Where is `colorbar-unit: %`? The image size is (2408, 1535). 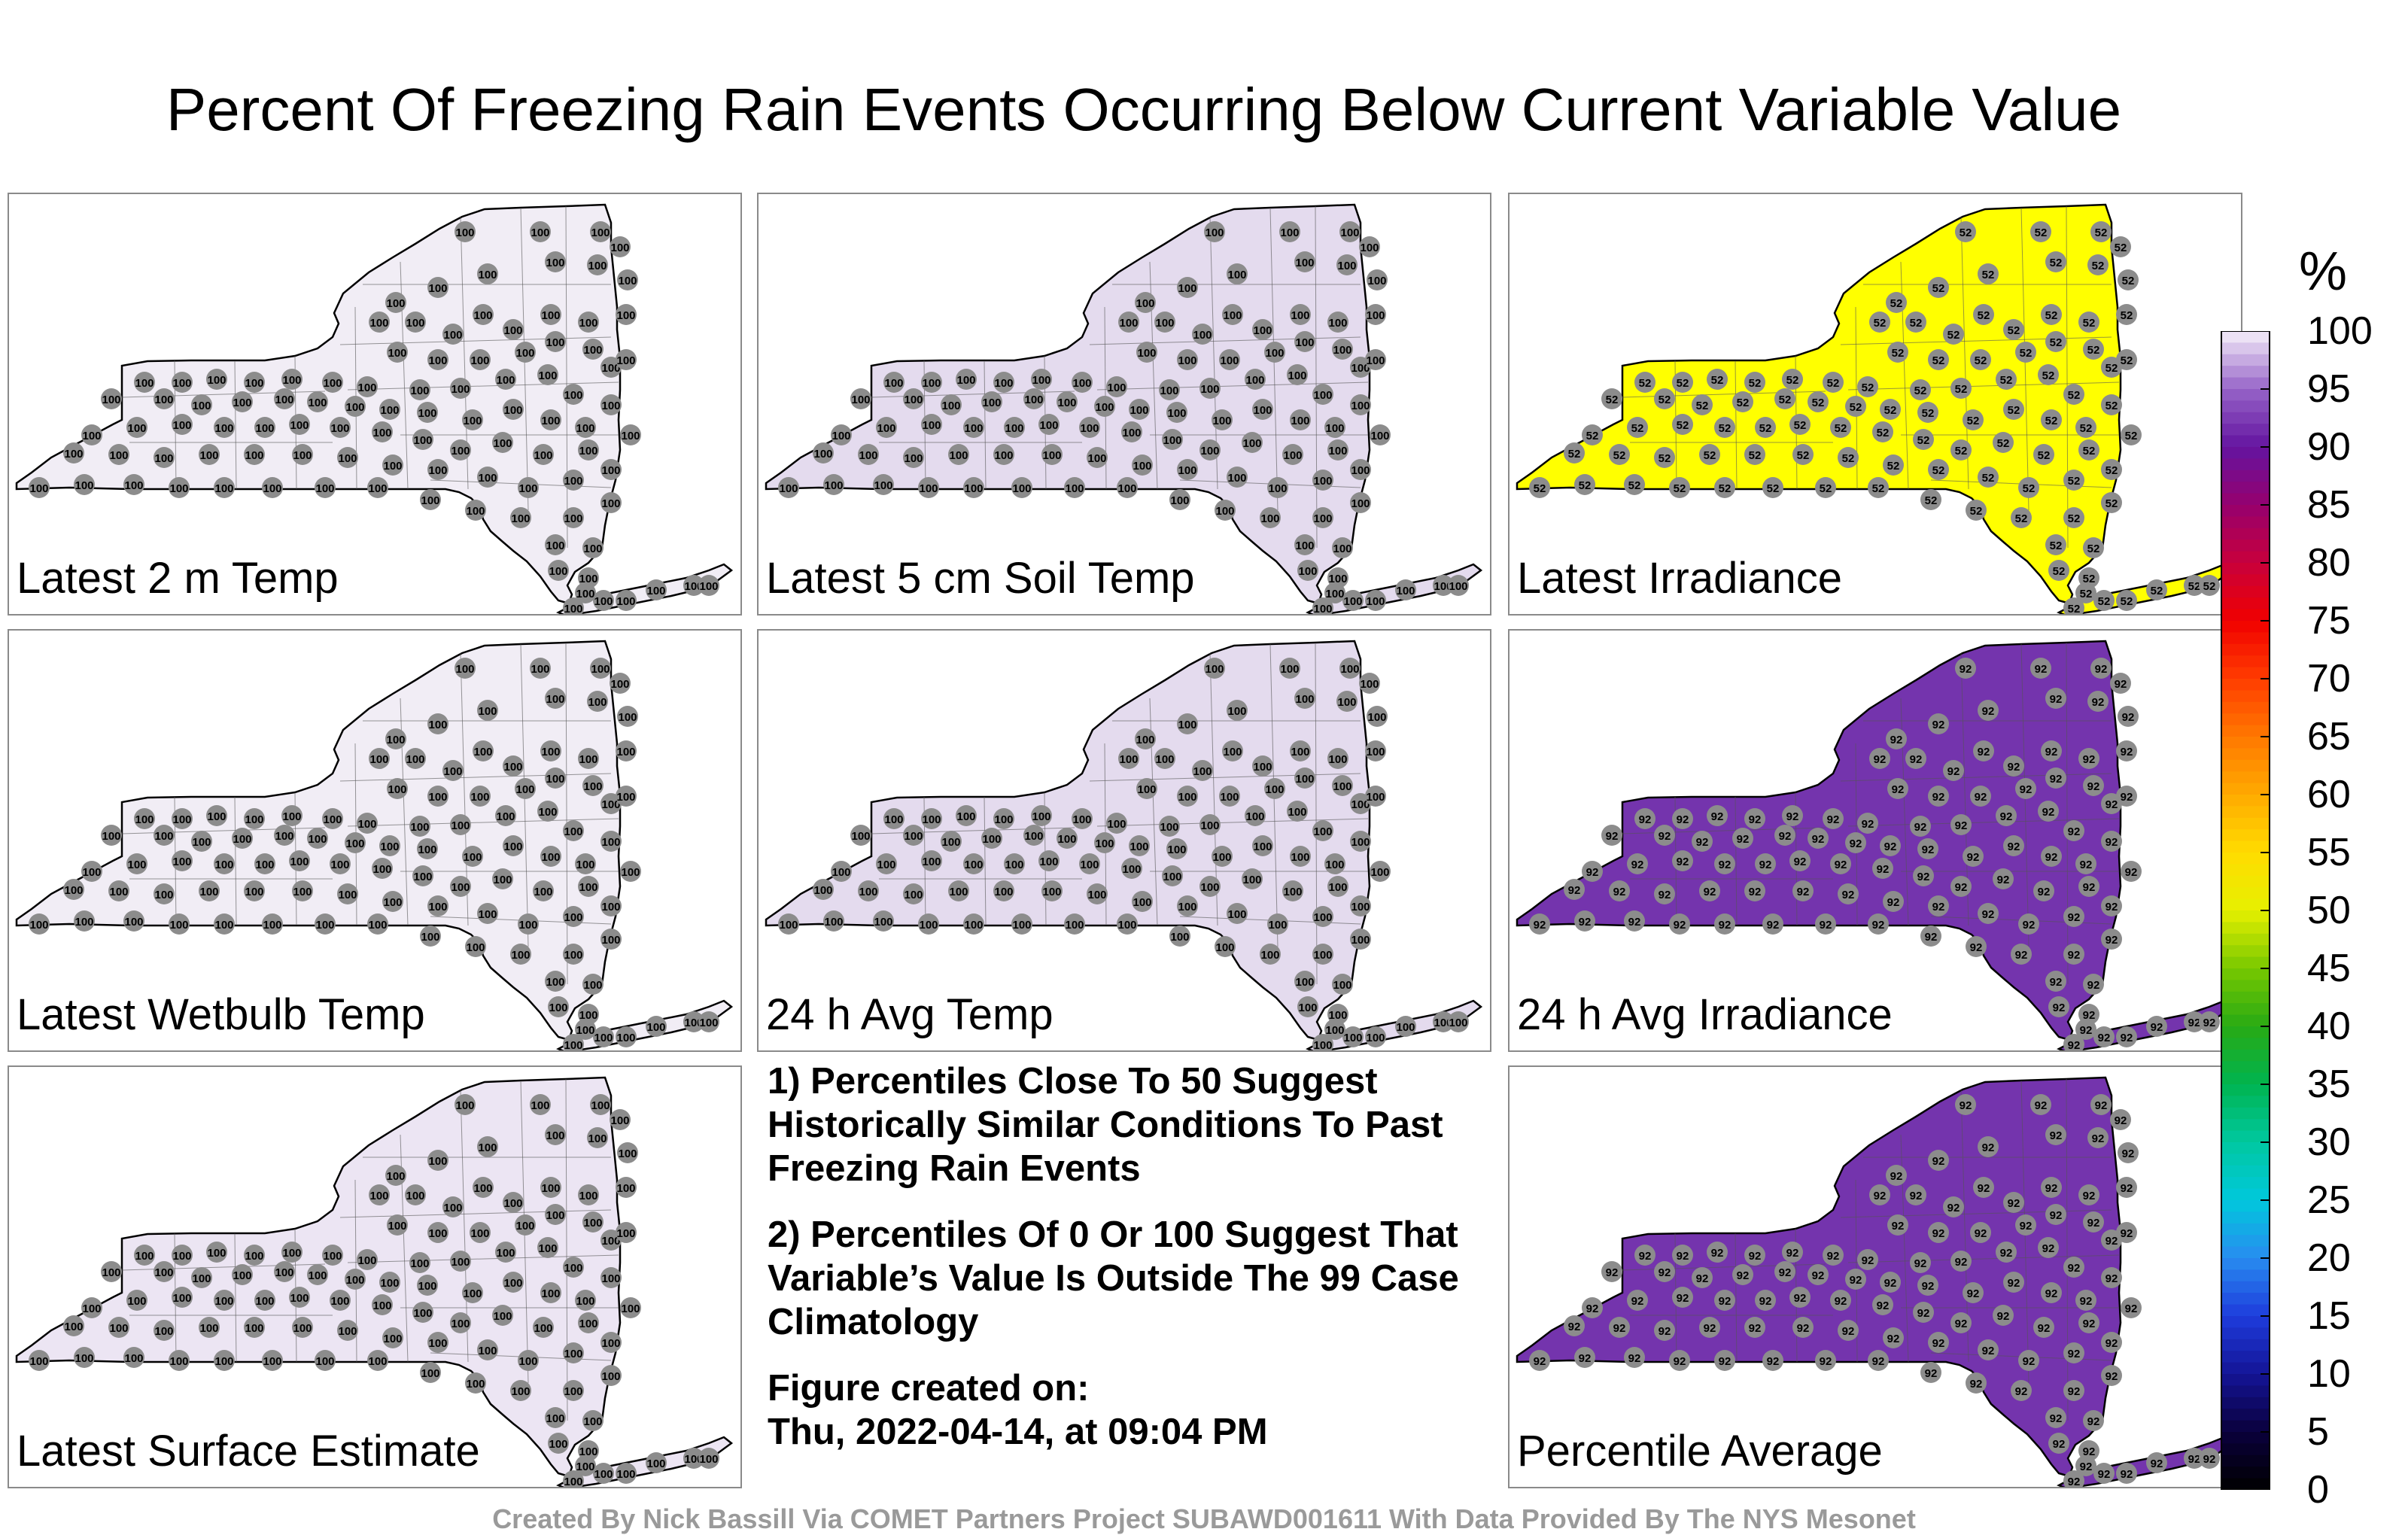 colorbar-unit: % is located at coordinates (2323, 272).